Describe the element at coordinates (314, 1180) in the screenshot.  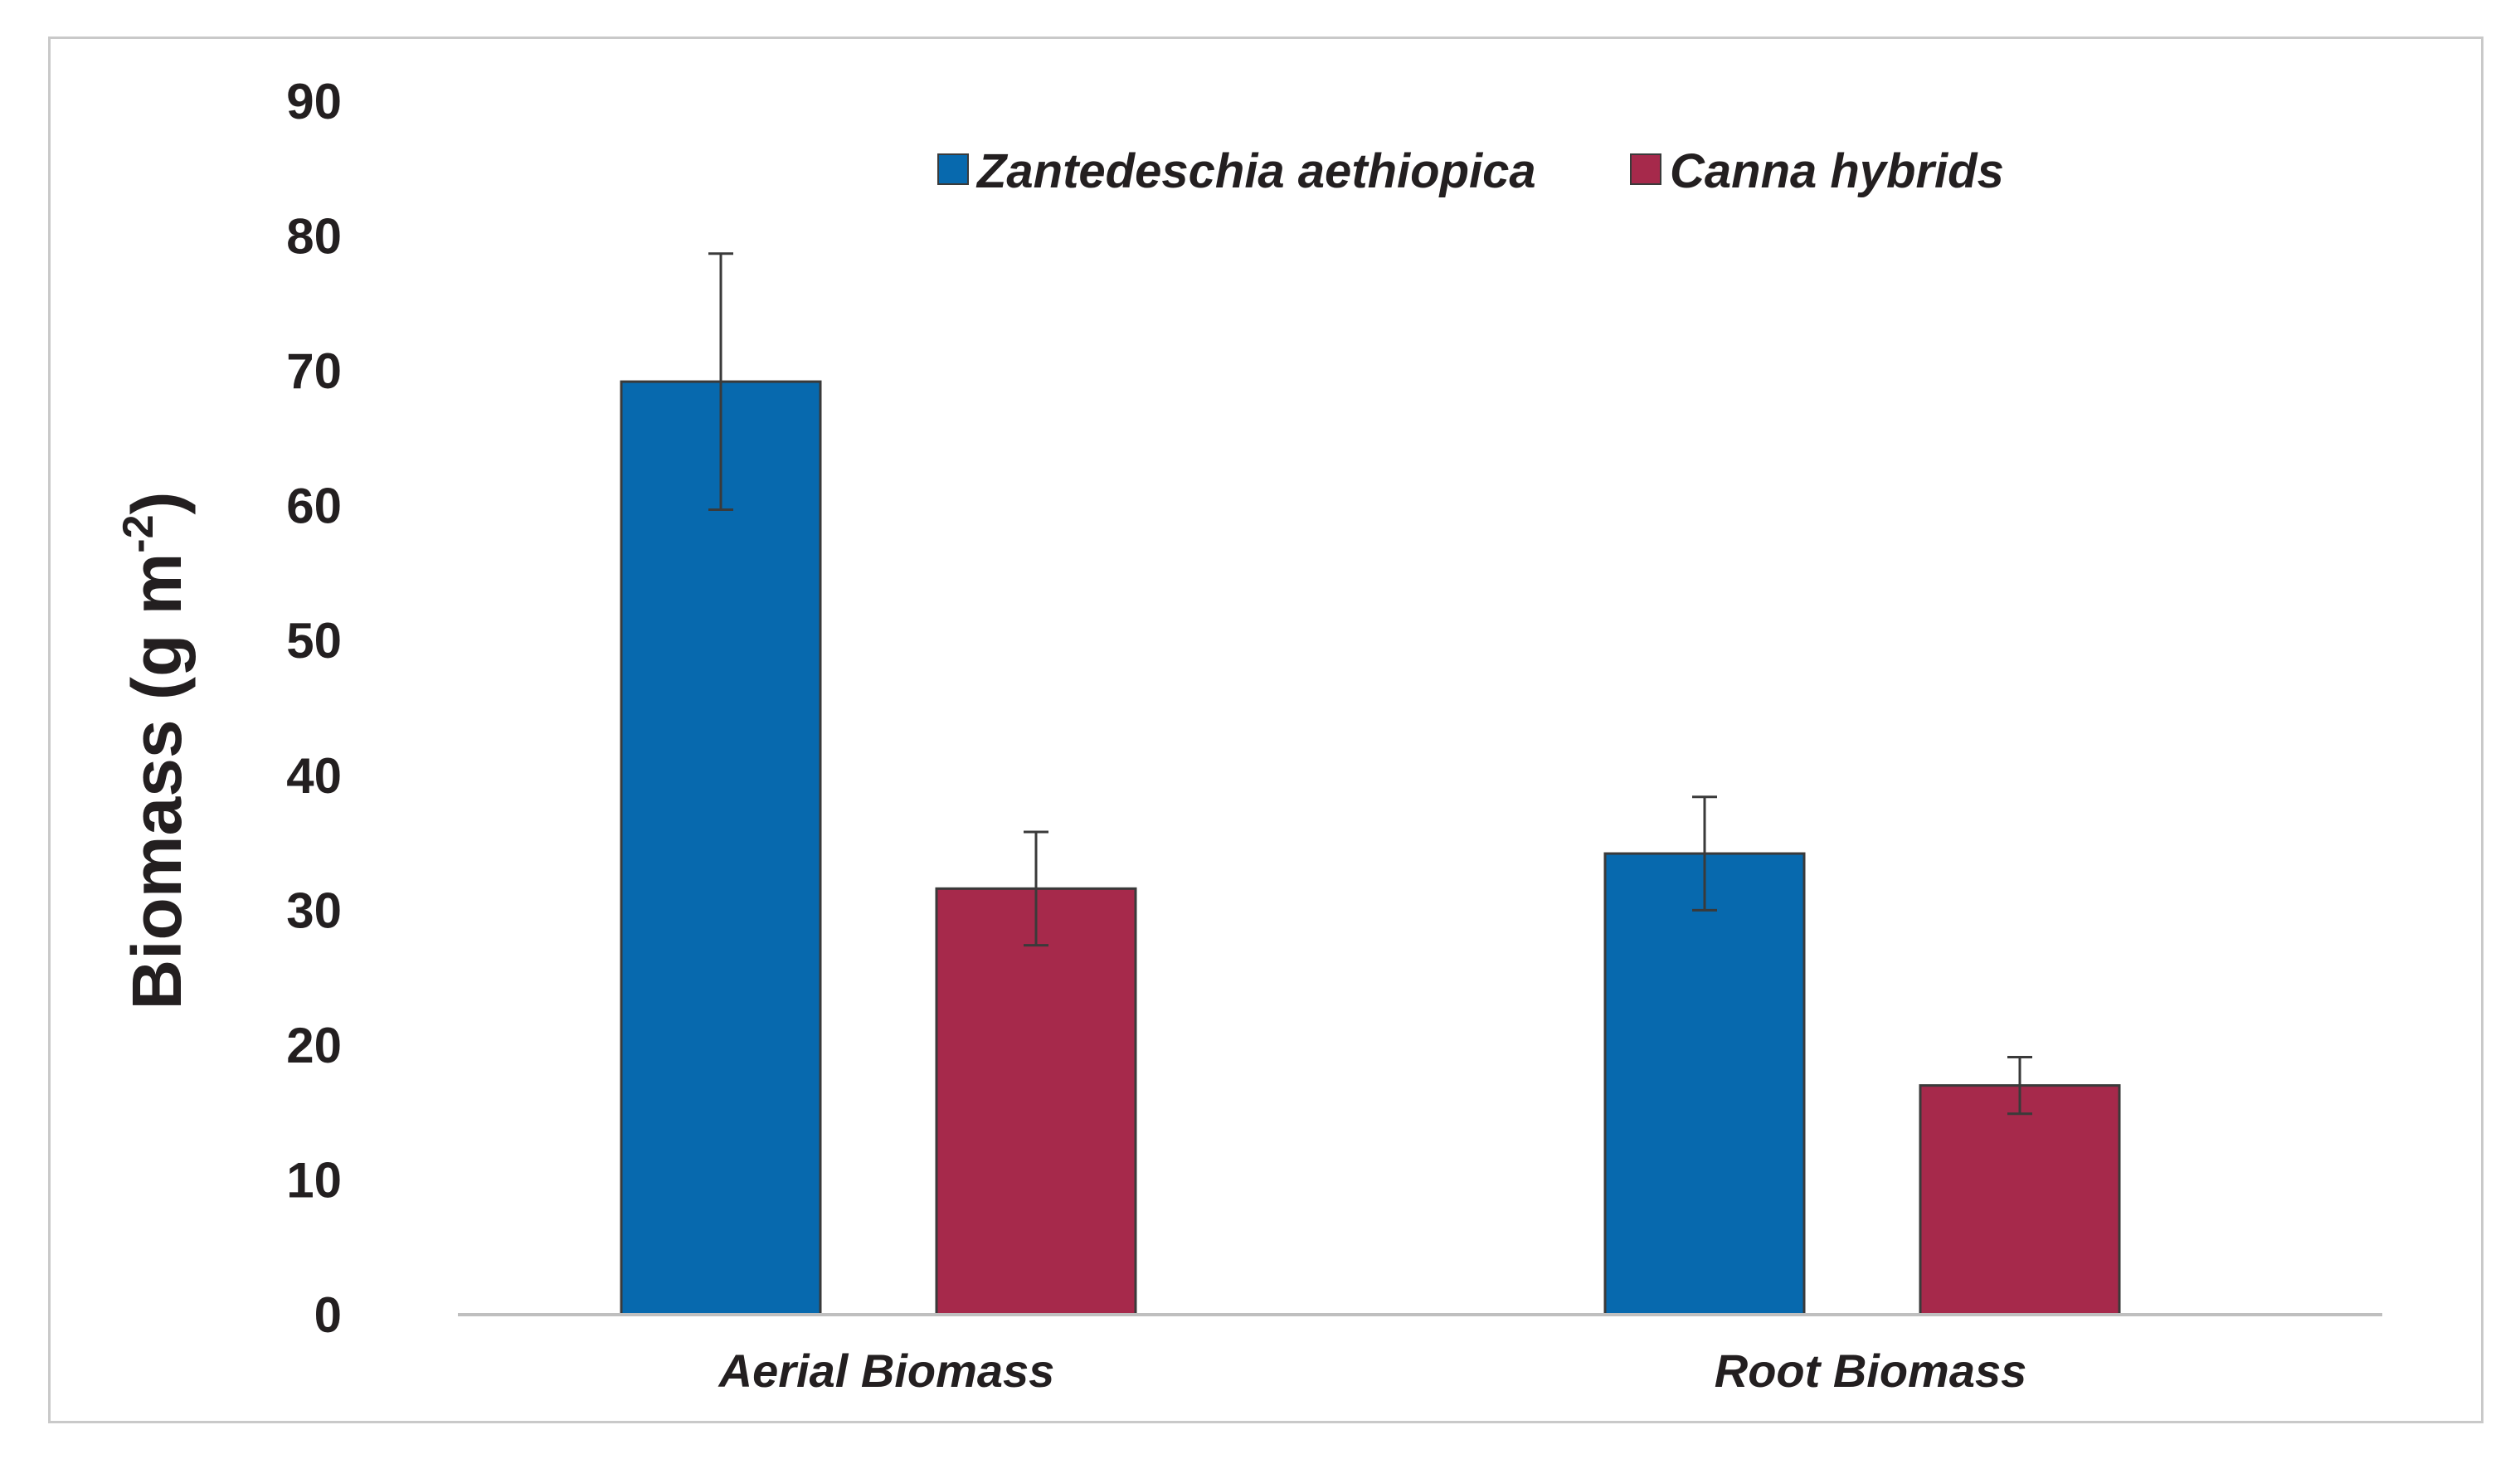
I see `y-tick-label: 10` at that location.